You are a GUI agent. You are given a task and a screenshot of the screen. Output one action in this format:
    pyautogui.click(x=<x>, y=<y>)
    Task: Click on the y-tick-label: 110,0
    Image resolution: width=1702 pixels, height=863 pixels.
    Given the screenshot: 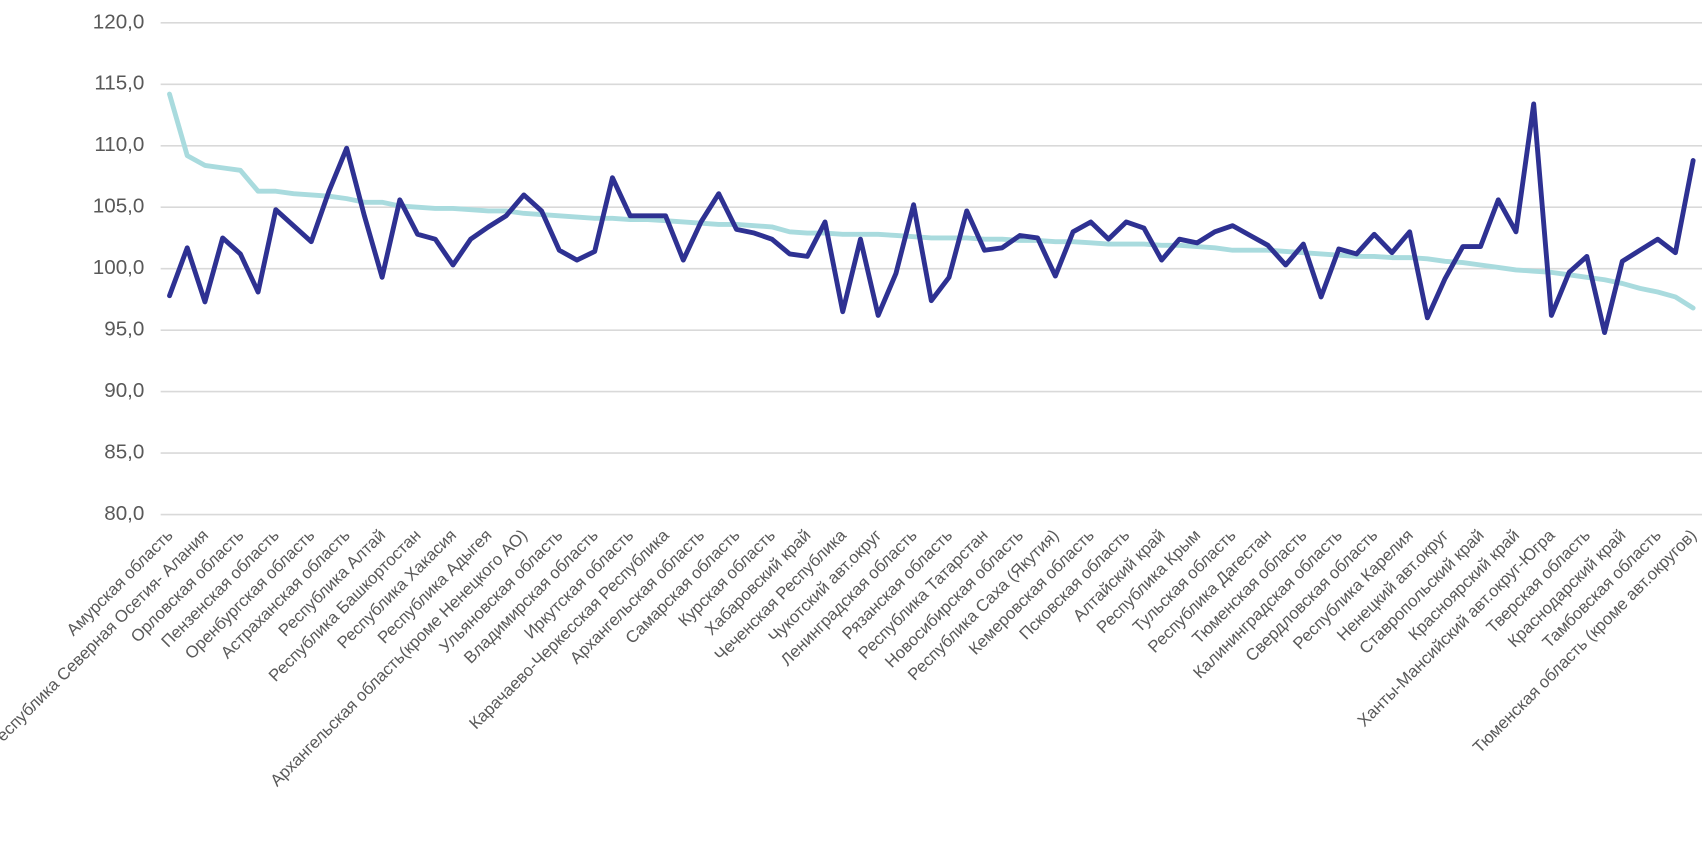 What is the action you would take?
    pyautogui.click(x=119, y=144)
    